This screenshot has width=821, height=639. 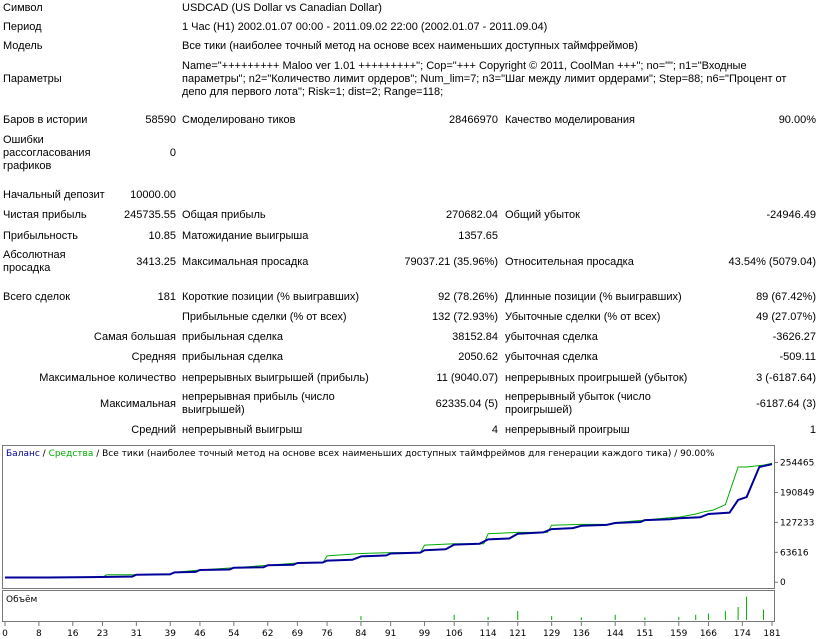 I want to click on legend-balance: Баланс, so click(x=23, y=454).